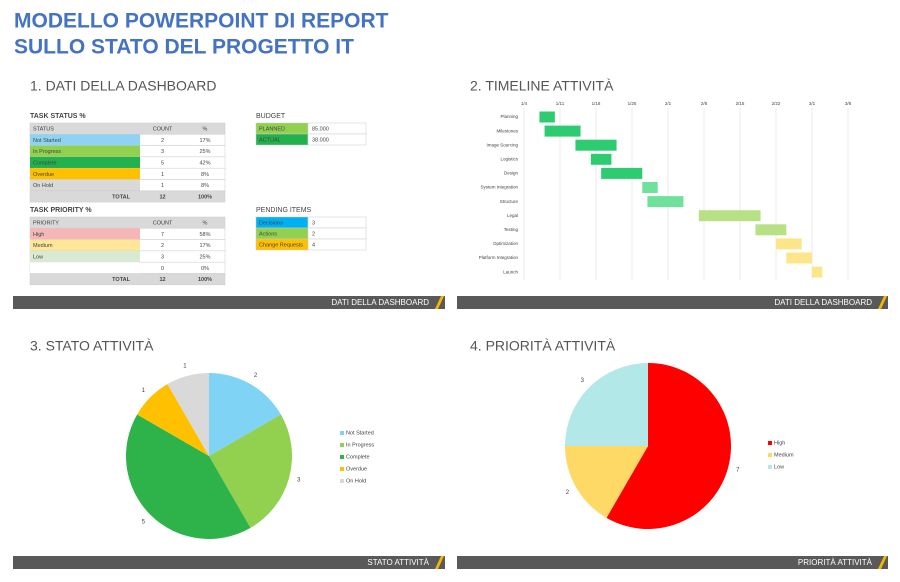  I want to click on table-cell: 4, so click(313, 245).